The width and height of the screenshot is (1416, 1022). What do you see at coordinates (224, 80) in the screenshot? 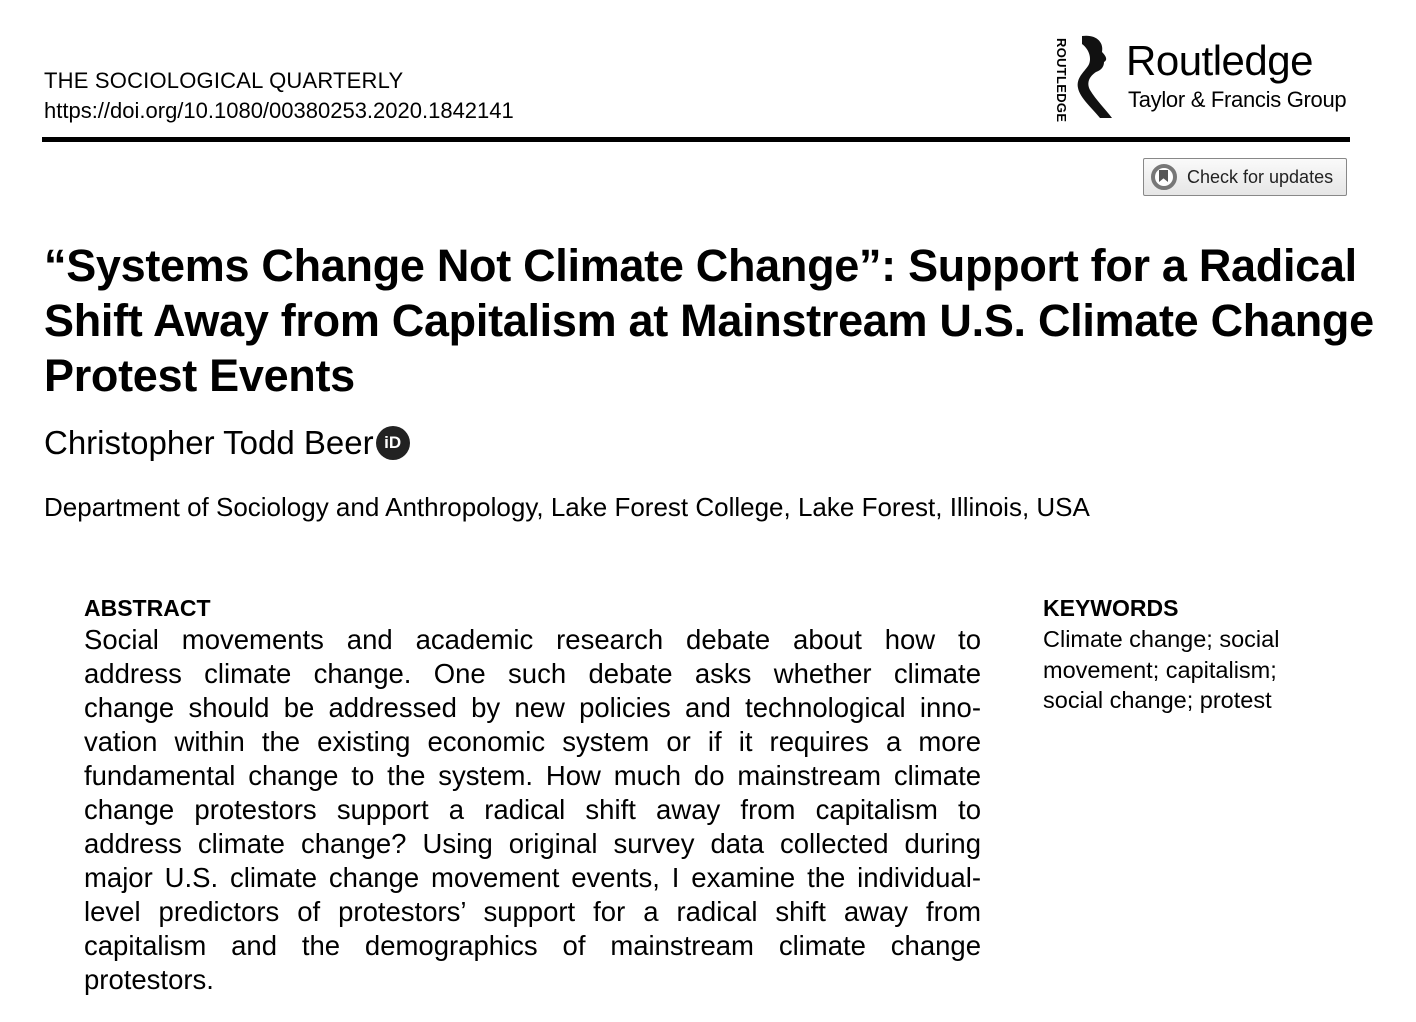
I see `journal-name: THE SOCIOLOGICAL QUARTERLY` at bounding box center [224, 80].